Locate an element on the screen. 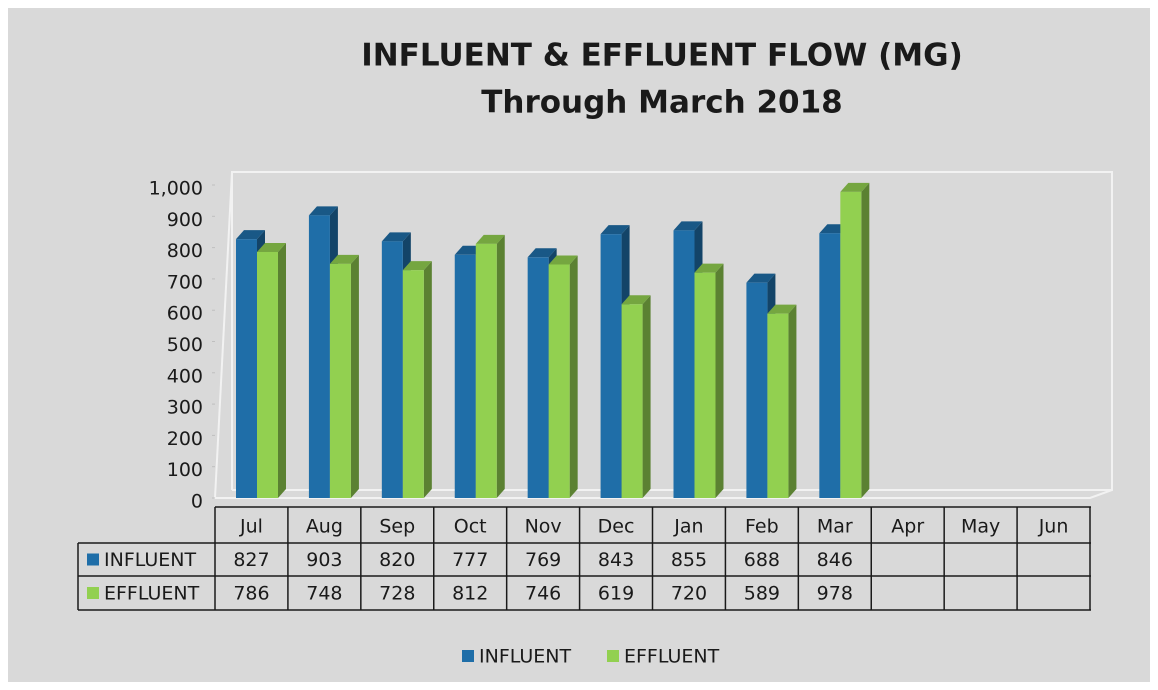  x-tick-label: Jan is located at coordinates (688, 527).